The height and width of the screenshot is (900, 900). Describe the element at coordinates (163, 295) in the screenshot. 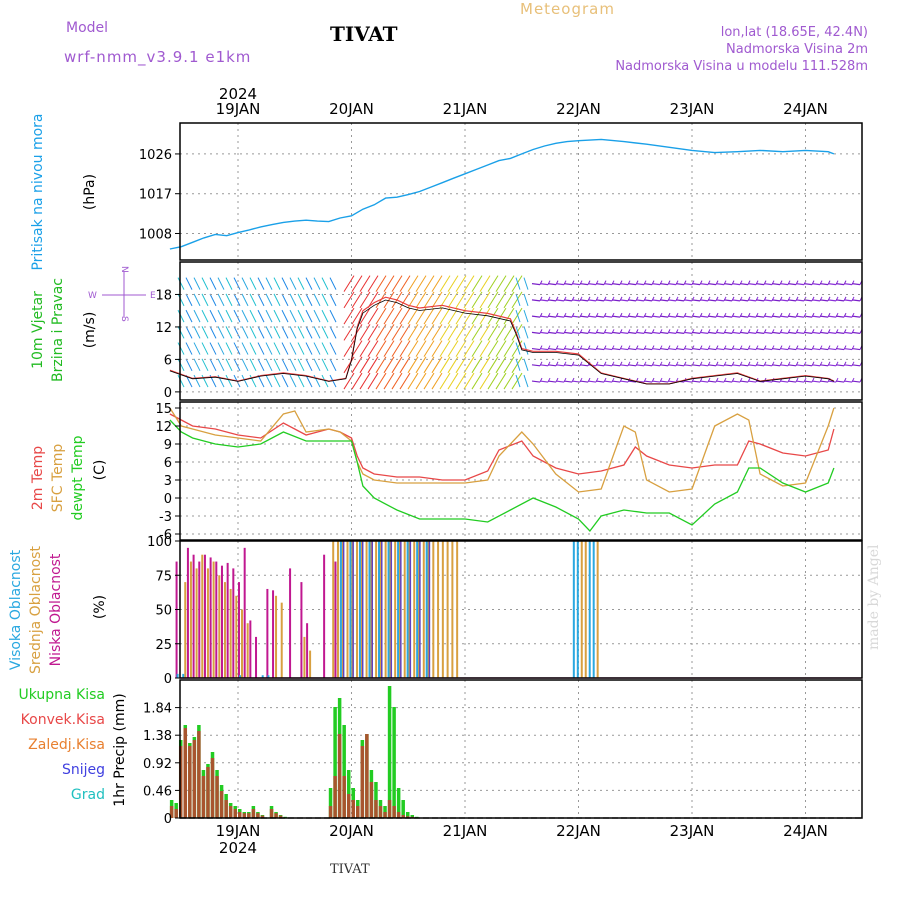

I see `y-tick-label: 18` at that location.